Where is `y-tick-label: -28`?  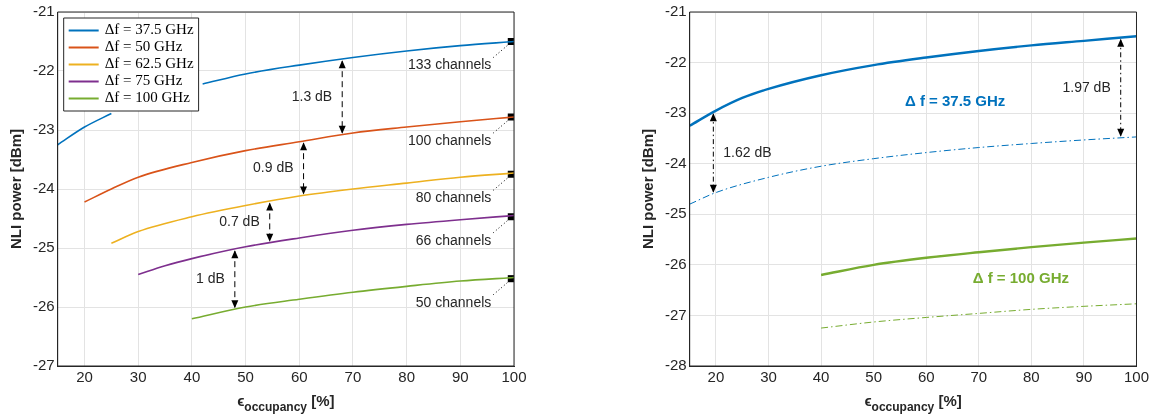 y-tick-label: -28 is located at coordinates (675, 365).